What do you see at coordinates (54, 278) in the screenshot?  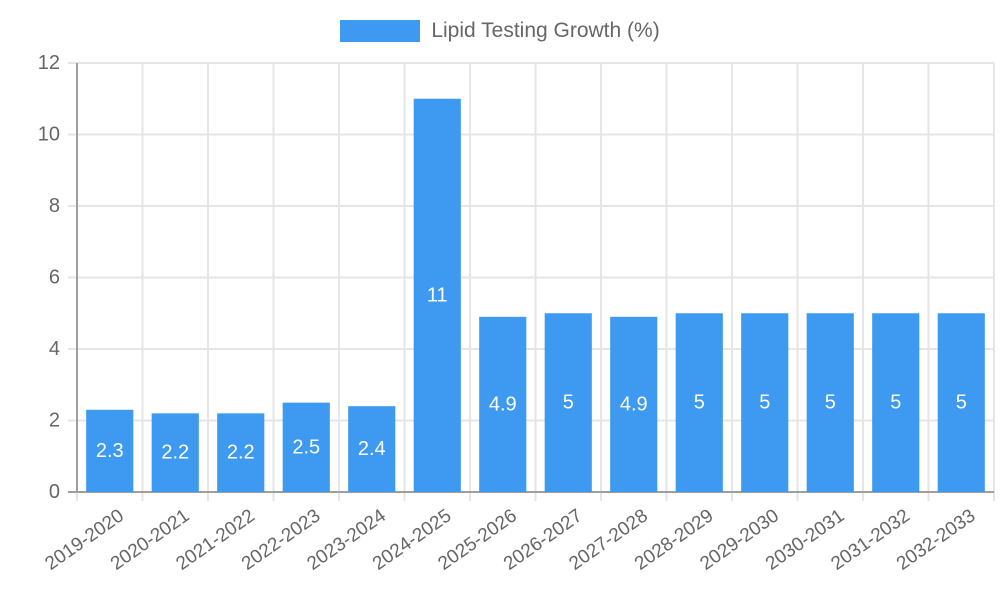 I see `y-tick-label: 6` at bounding box center [54, 278].